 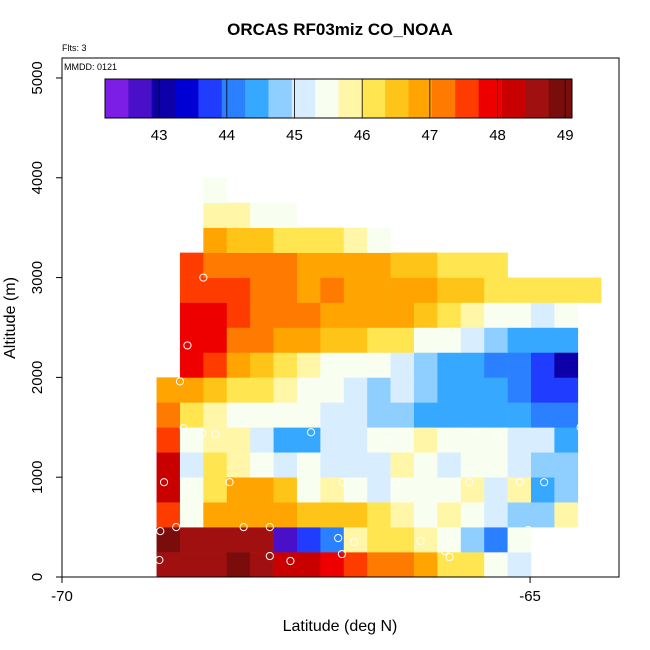 What do you see at coordinates (37, 177) in the screenshot?
I see `y-tick-label: 4000` at bounding box center [37, 177].